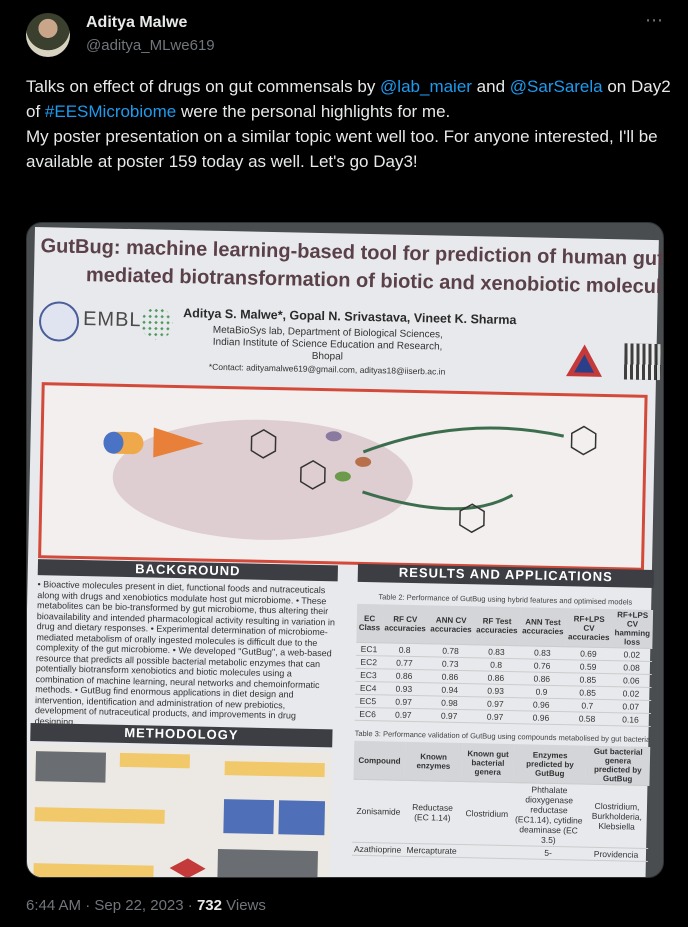  Describe the element at coordinates (426, 86) in the screenshot. I see `mention-lab-maier: @lab_maier` at that location.